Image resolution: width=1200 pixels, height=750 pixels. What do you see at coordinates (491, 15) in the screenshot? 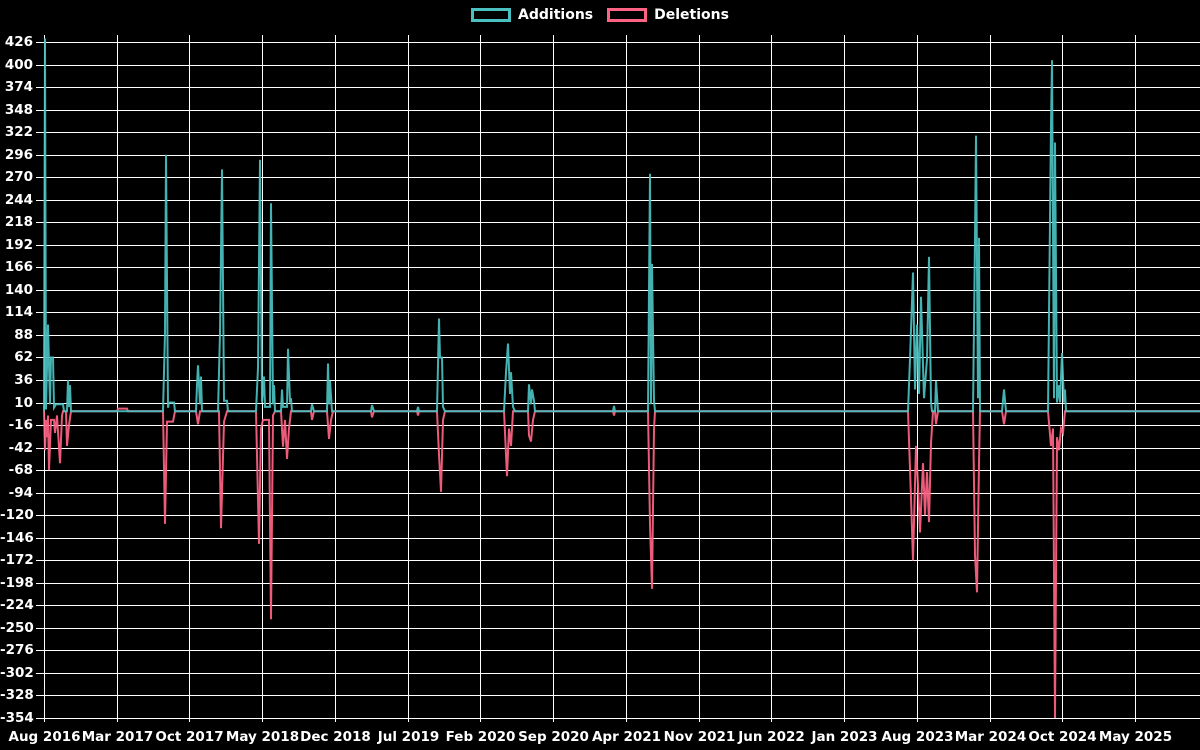
I see `additions-swatch-icon` at bounding box center [491, 15].